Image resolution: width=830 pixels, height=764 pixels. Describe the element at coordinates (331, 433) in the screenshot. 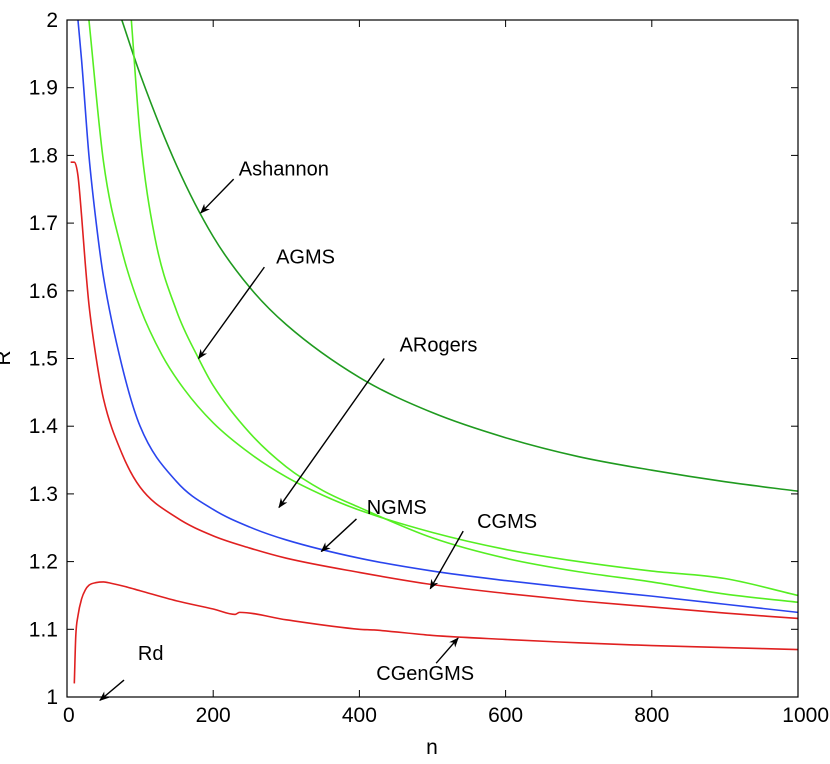

I see `annotation-arrow-arogers` at that location.